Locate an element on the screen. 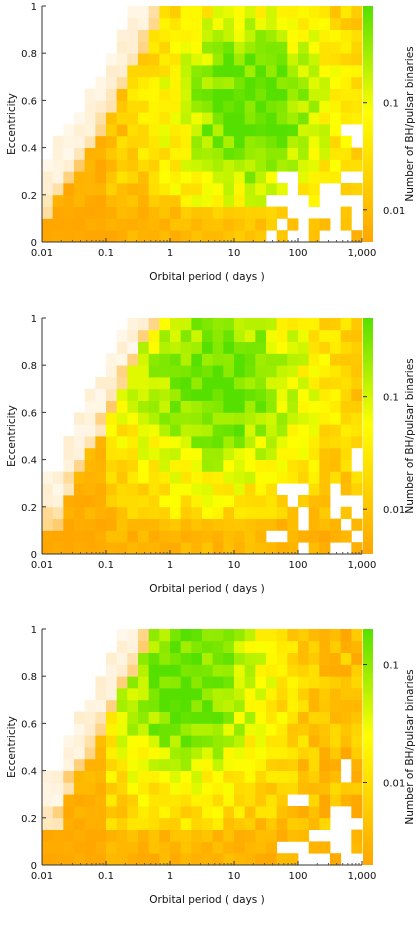 The width and height of the screenshot is (420, 938). x-tick-label: 1,000 is located at coordinates (362, 565).